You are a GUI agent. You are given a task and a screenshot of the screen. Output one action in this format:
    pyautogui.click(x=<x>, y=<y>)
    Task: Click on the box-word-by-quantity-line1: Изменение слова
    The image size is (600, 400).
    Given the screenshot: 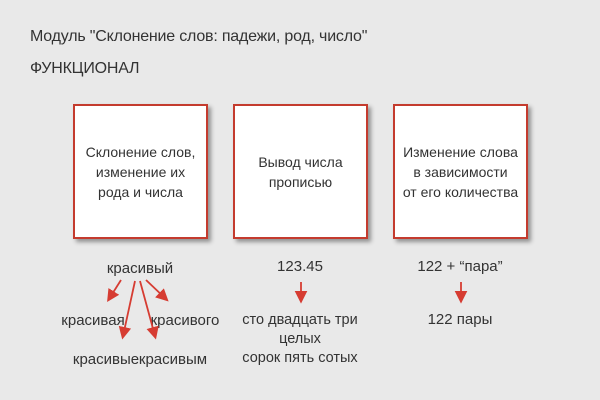 What is the action you would take?
    pyautogui.click(x=460, y=151)
    